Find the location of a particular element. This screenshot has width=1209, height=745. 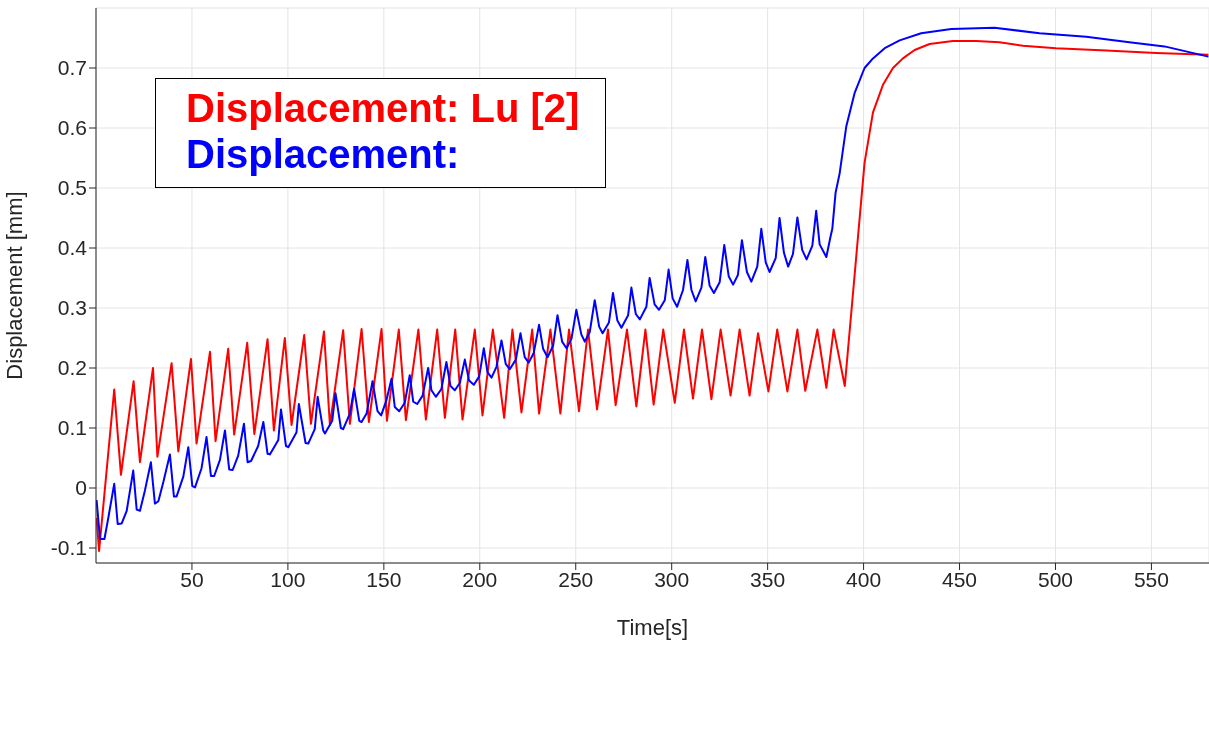

y-axis-title: Displacement [mm] is located at coordinates (14, 285).